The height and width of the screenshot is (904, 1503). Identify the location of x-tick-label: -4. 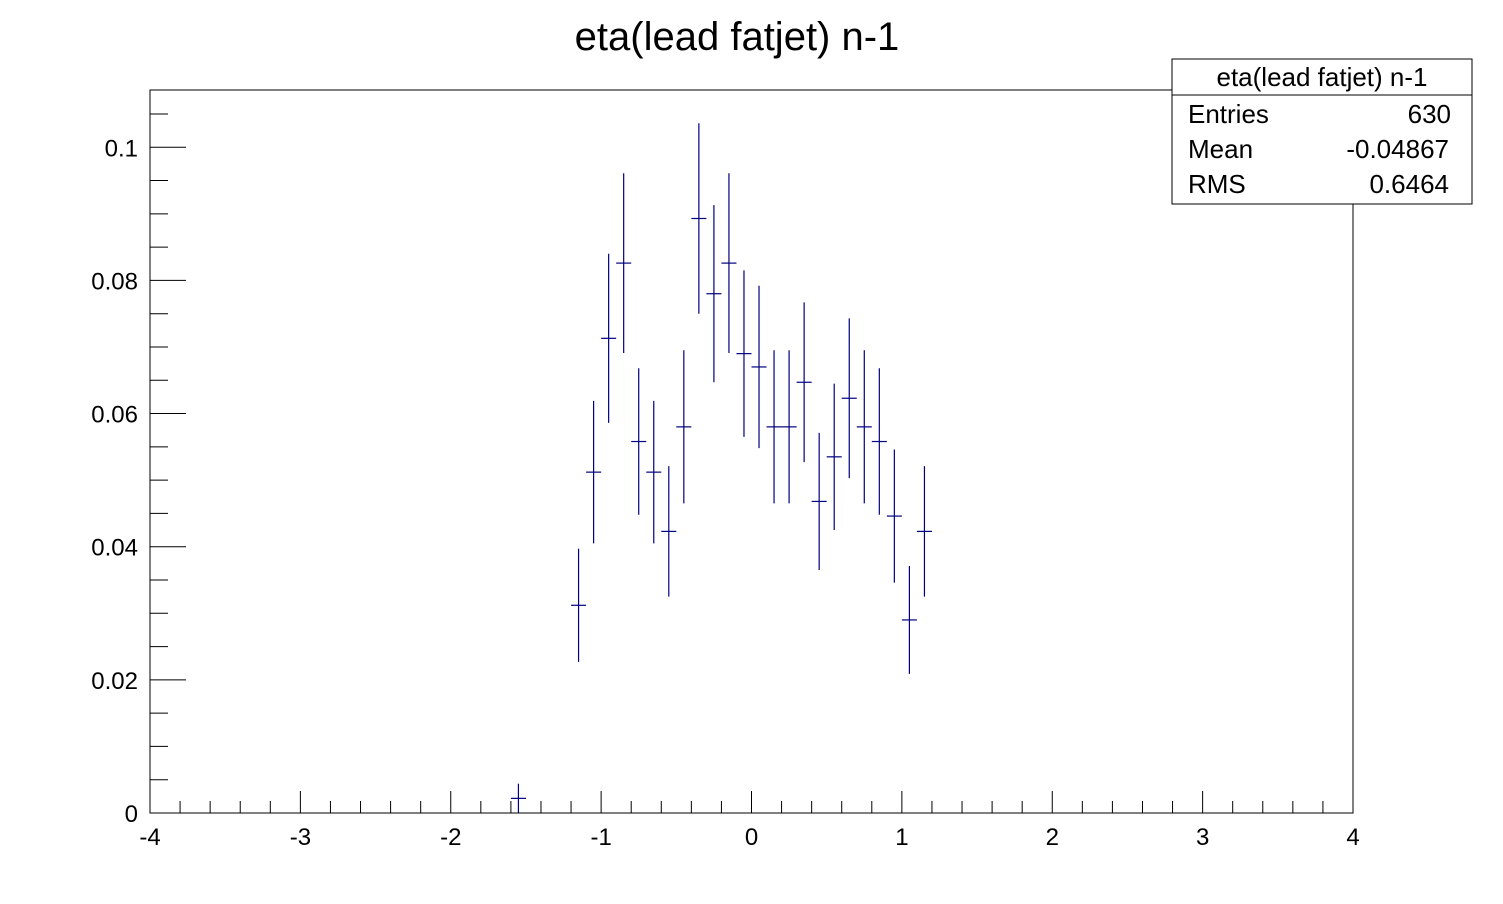
(149, 837).